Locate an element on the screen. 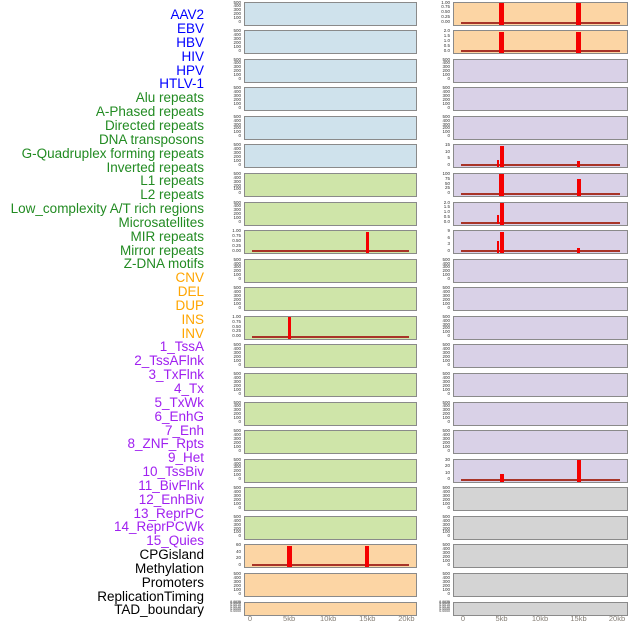 This screenshot has width=630, height=630. y-tick-label: 1.0 is located at coordinates (446, 212).